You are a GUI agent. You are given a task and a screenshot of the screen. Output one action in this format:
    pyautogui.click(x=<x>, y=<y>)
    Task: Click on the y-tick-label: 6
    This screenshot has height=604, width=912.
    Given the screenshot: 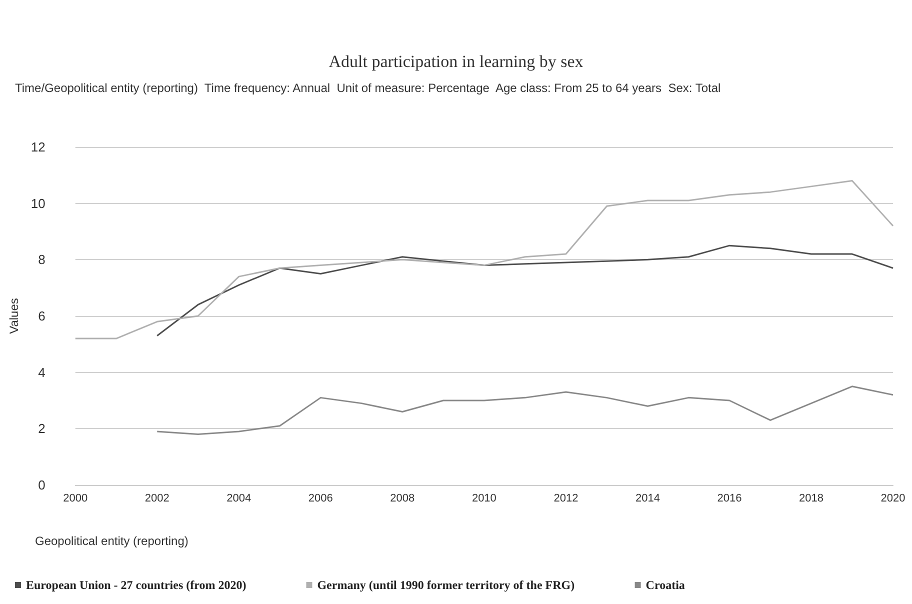 What is the action you would take?
    pyautogui.click(x=42, y=316)
    